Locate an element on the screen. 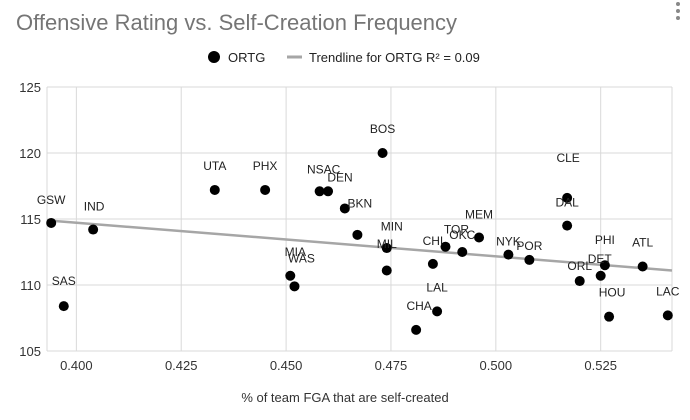  data-label: MIL is located at coordinates (387, 244).